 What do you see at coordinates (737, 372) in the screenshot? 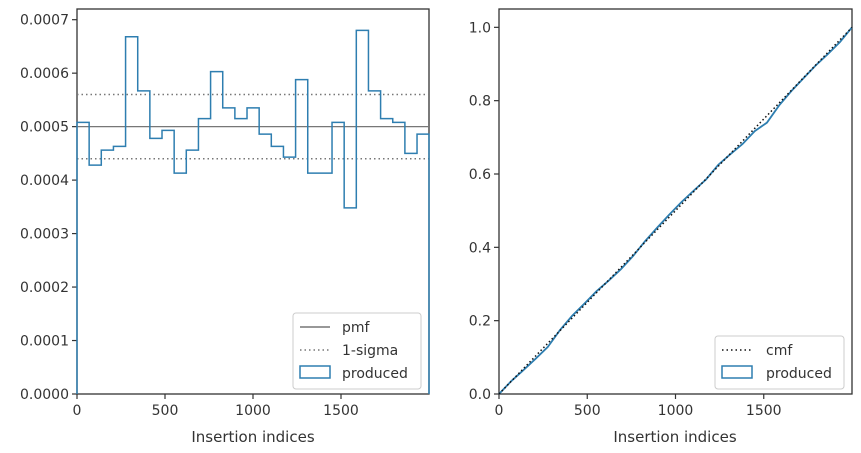
I see `legend-produced-marker-right` at bounding box center [737, 372].